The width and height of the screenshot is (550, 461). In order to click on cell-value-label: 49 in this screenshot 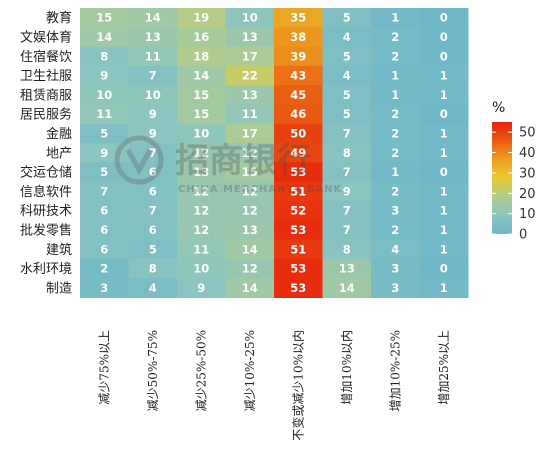, I will do `click(298, 153)`.